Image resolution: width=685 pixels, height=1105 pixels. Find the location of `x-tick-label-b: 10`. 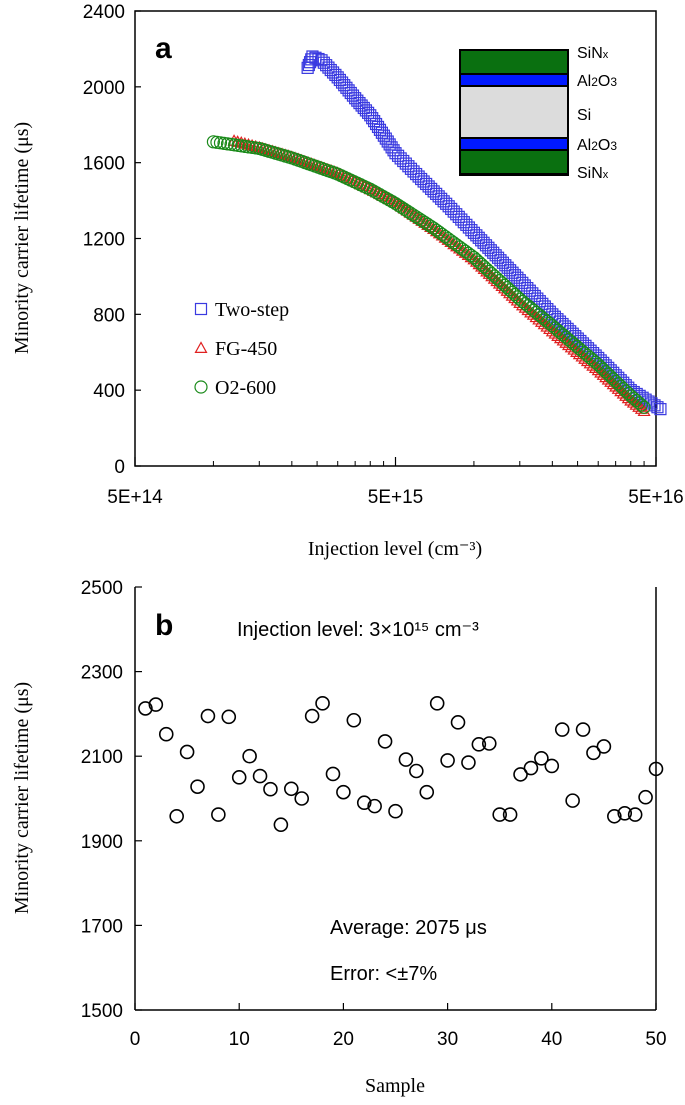

x-tick-label-b: 10 is located at coordinates (239, 1039).